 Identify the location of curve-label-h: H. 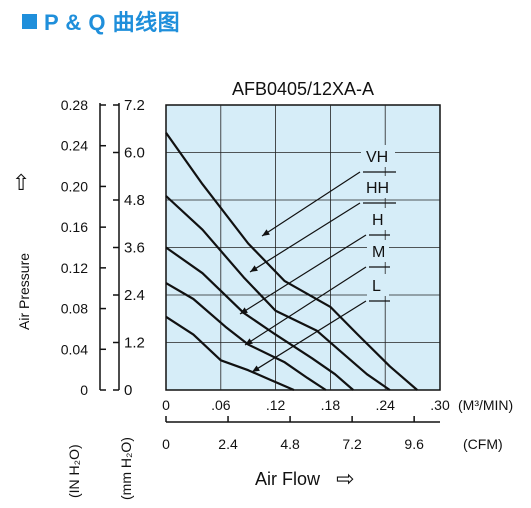
(378, 220).